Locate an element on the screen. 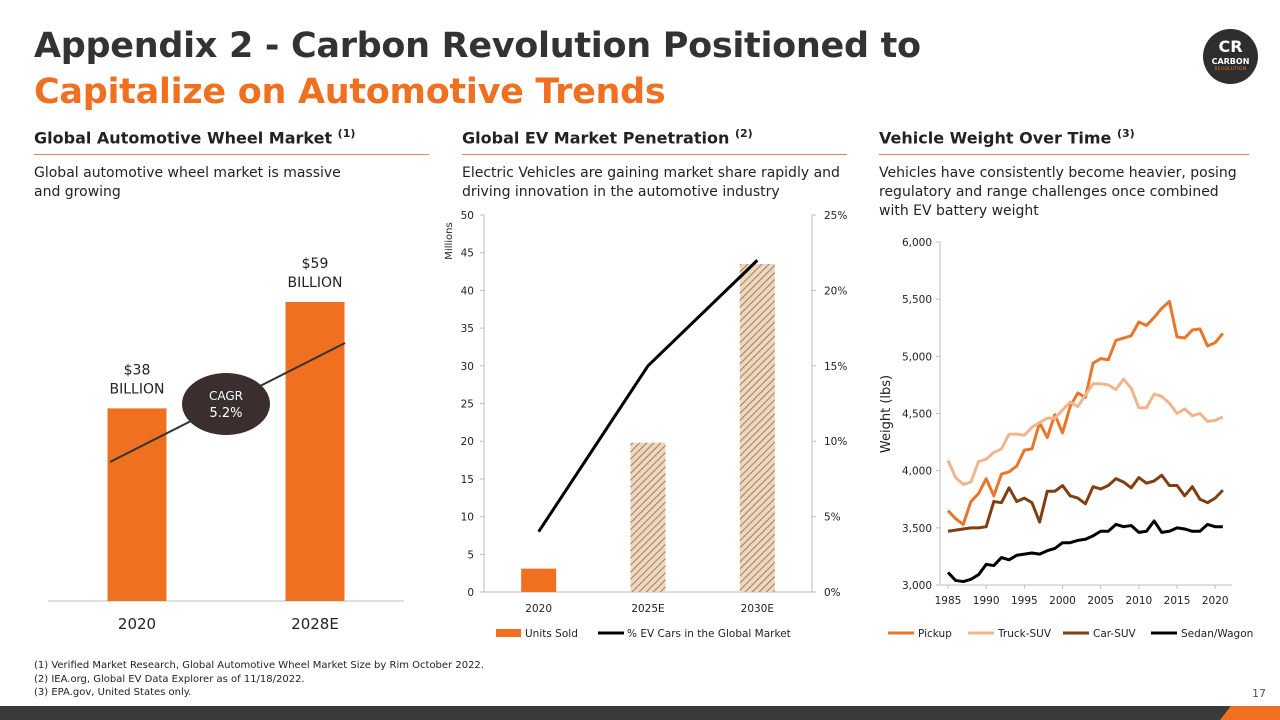 The height and width of the screenshot is (720, 1280). wheel-market-footnote-ref: (1) is located at coordinates (346, 133).